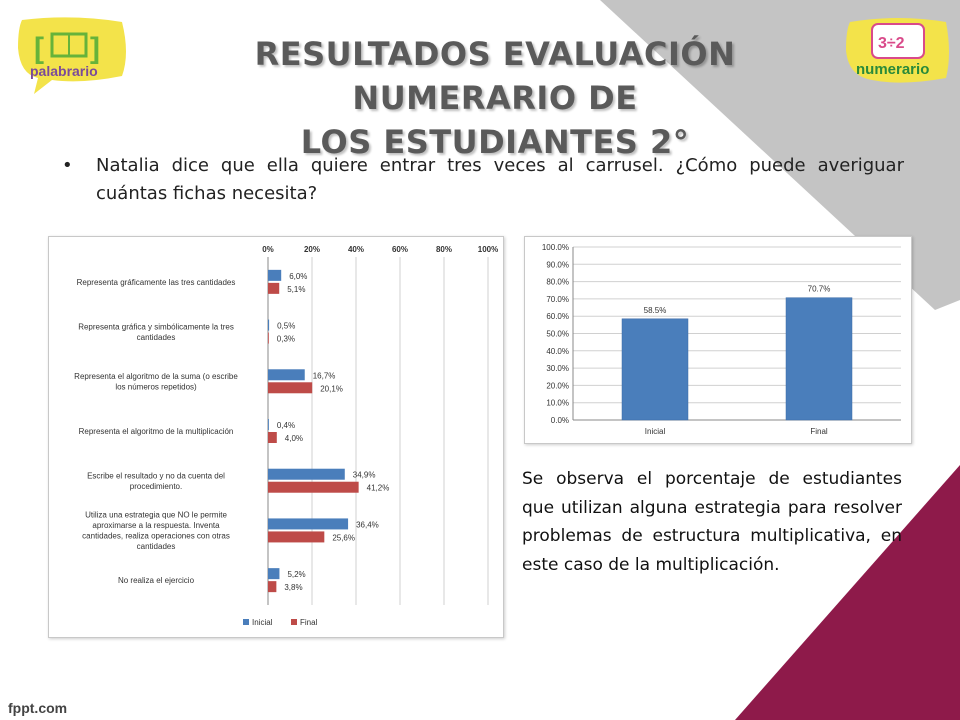  Describe the element at coordinates (557, 299) in the screenshot. I see `v-tick-label: 70.0%` at that location.